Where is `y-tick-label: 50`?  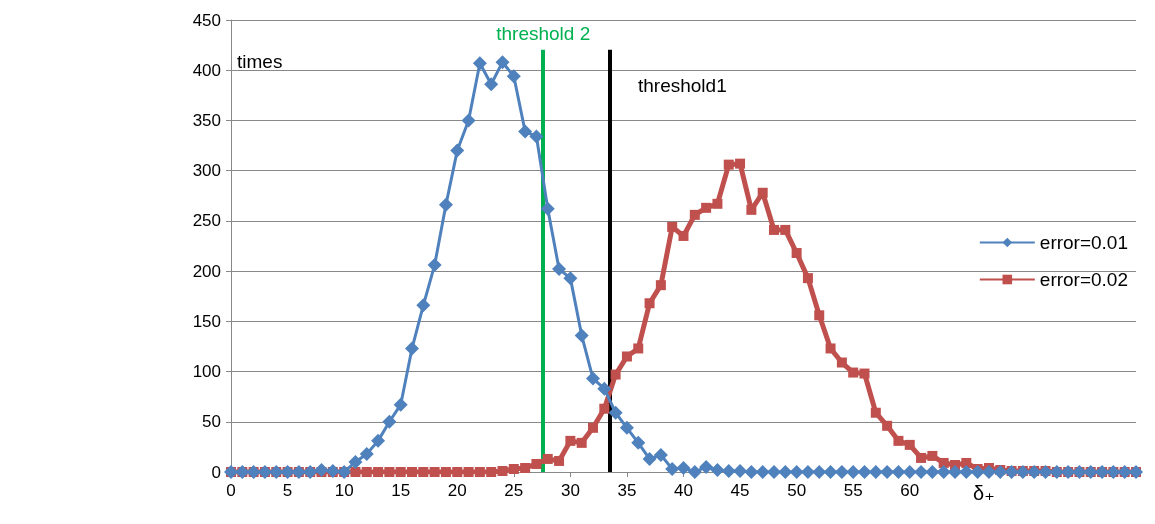 y-tick-label: 50 is located at coordinates (211, 422).